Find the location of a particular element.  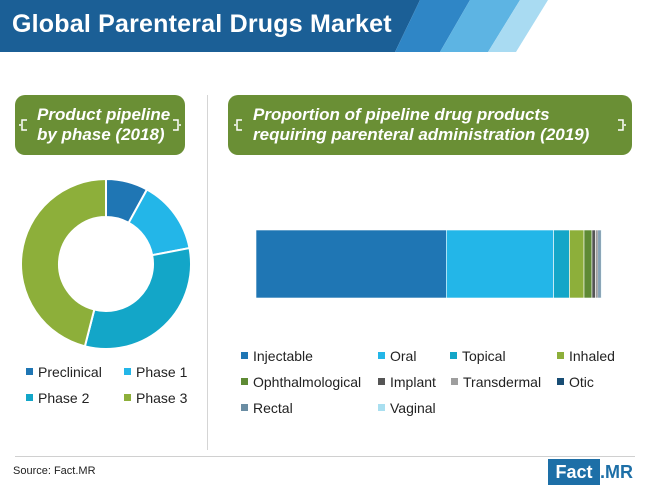

administration-legend-item: Oral is located at coordinates (397, 356).